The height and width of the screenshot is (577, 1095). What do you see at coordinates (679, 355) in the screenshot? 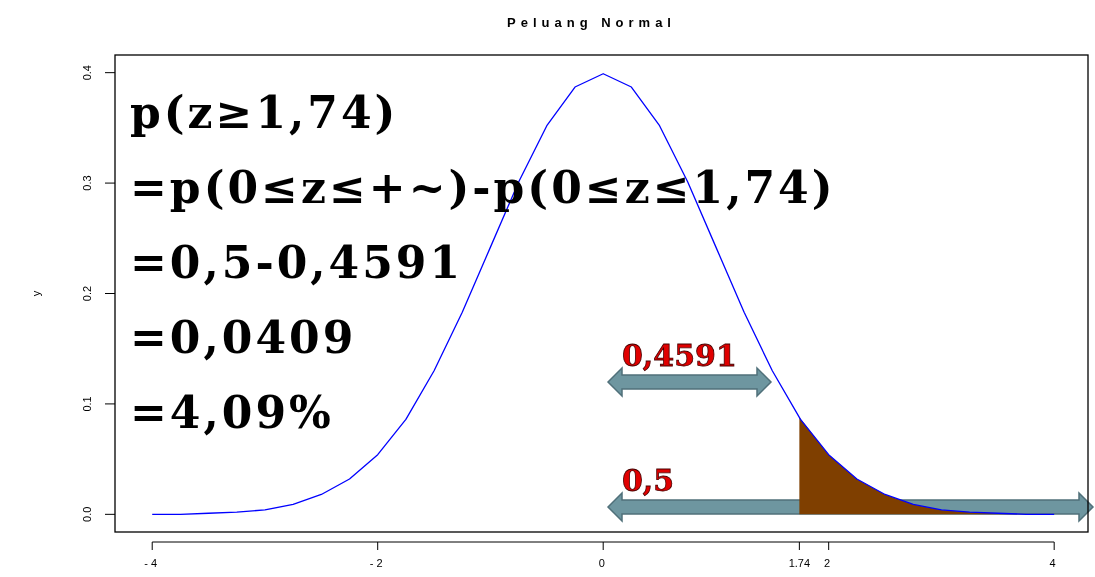
I see `annotation: 0,4591` at bounding box center [679, 355].